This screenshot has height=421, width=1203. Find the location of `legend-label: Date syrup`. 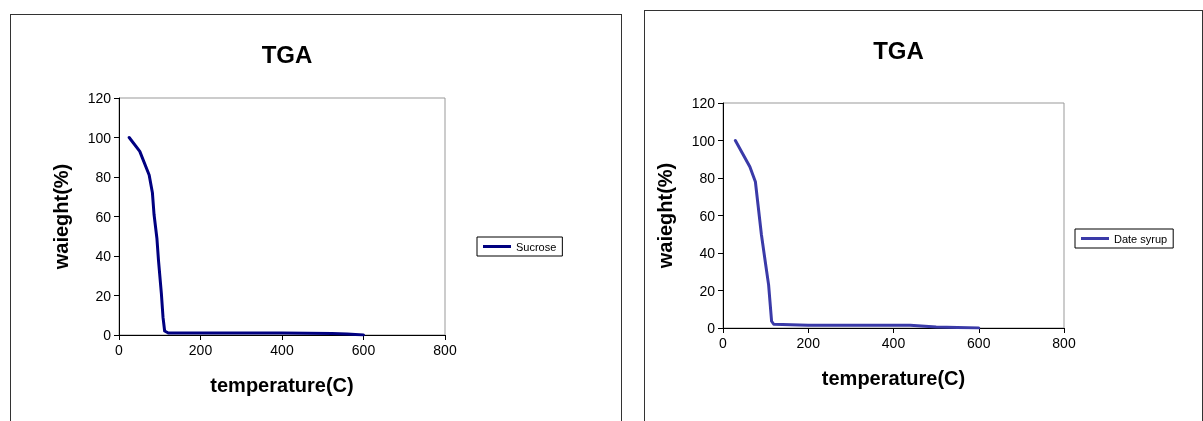

legend-label: Date syrup is located at coordinates (1141, 238).